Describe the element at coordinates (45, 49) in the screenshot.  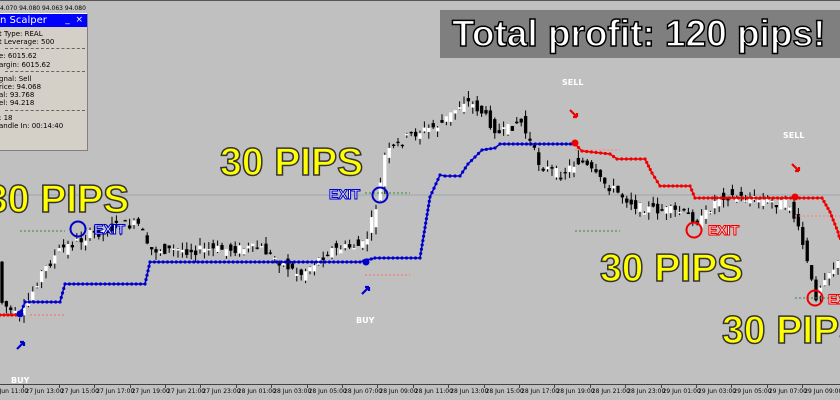
I see `divider` at that location.